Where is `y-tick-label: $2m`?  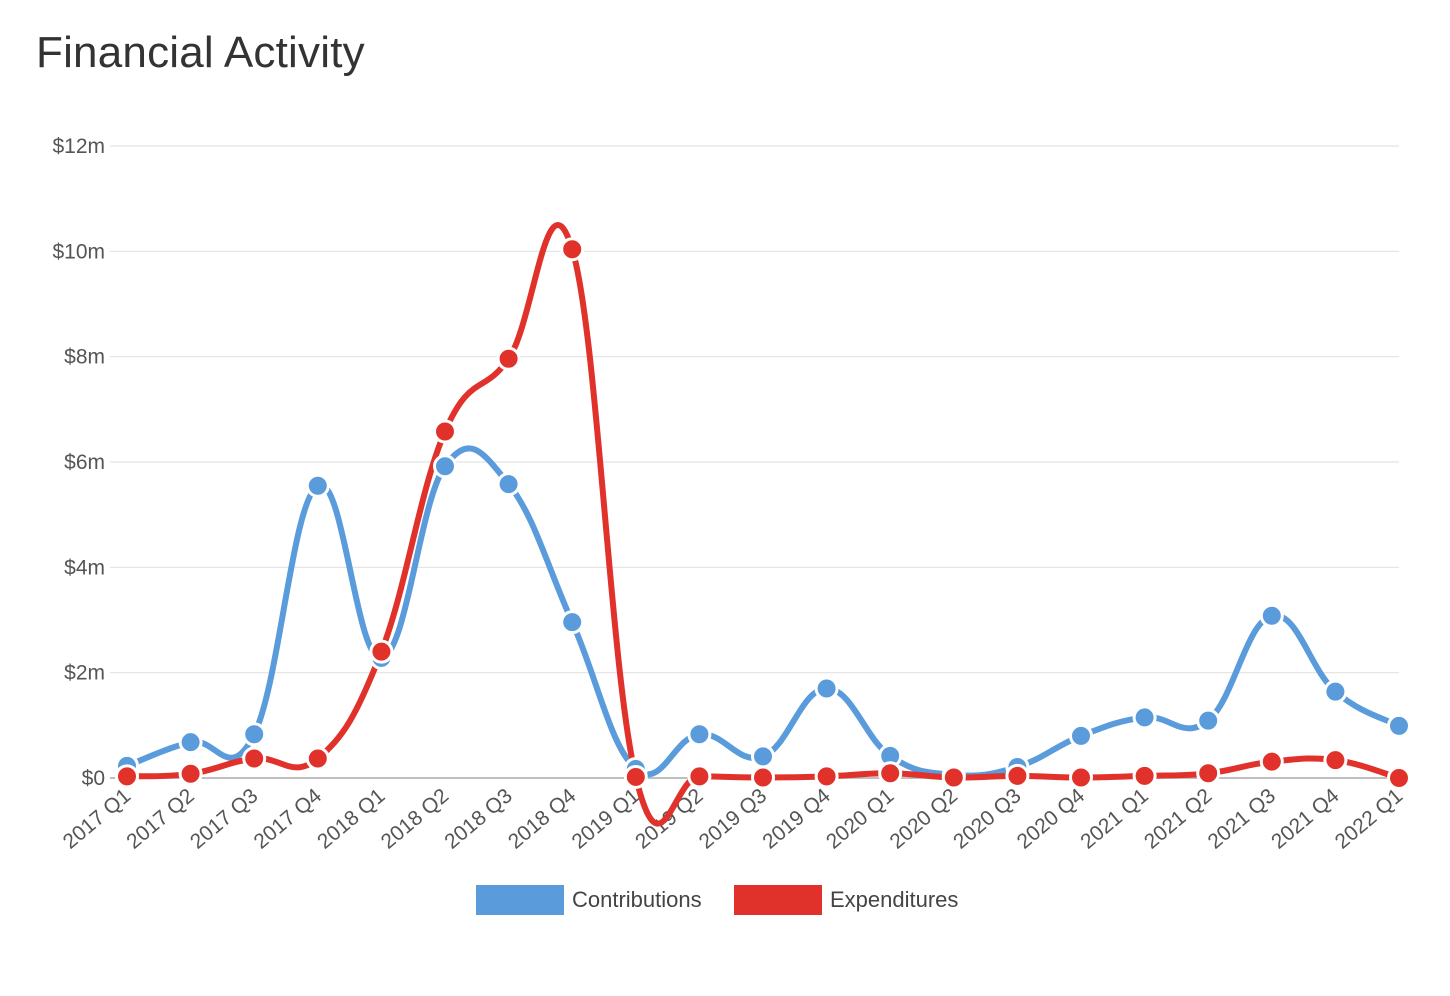
y-tick-label: $2m is located at coordinates (84, 673).